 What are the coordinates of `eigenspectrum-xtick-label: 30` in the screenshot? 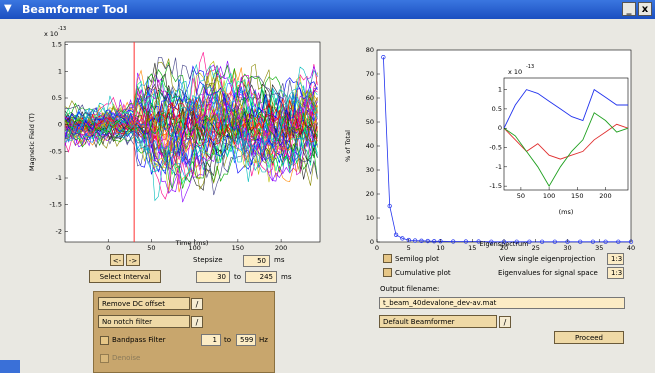 It's located at (567, 247).